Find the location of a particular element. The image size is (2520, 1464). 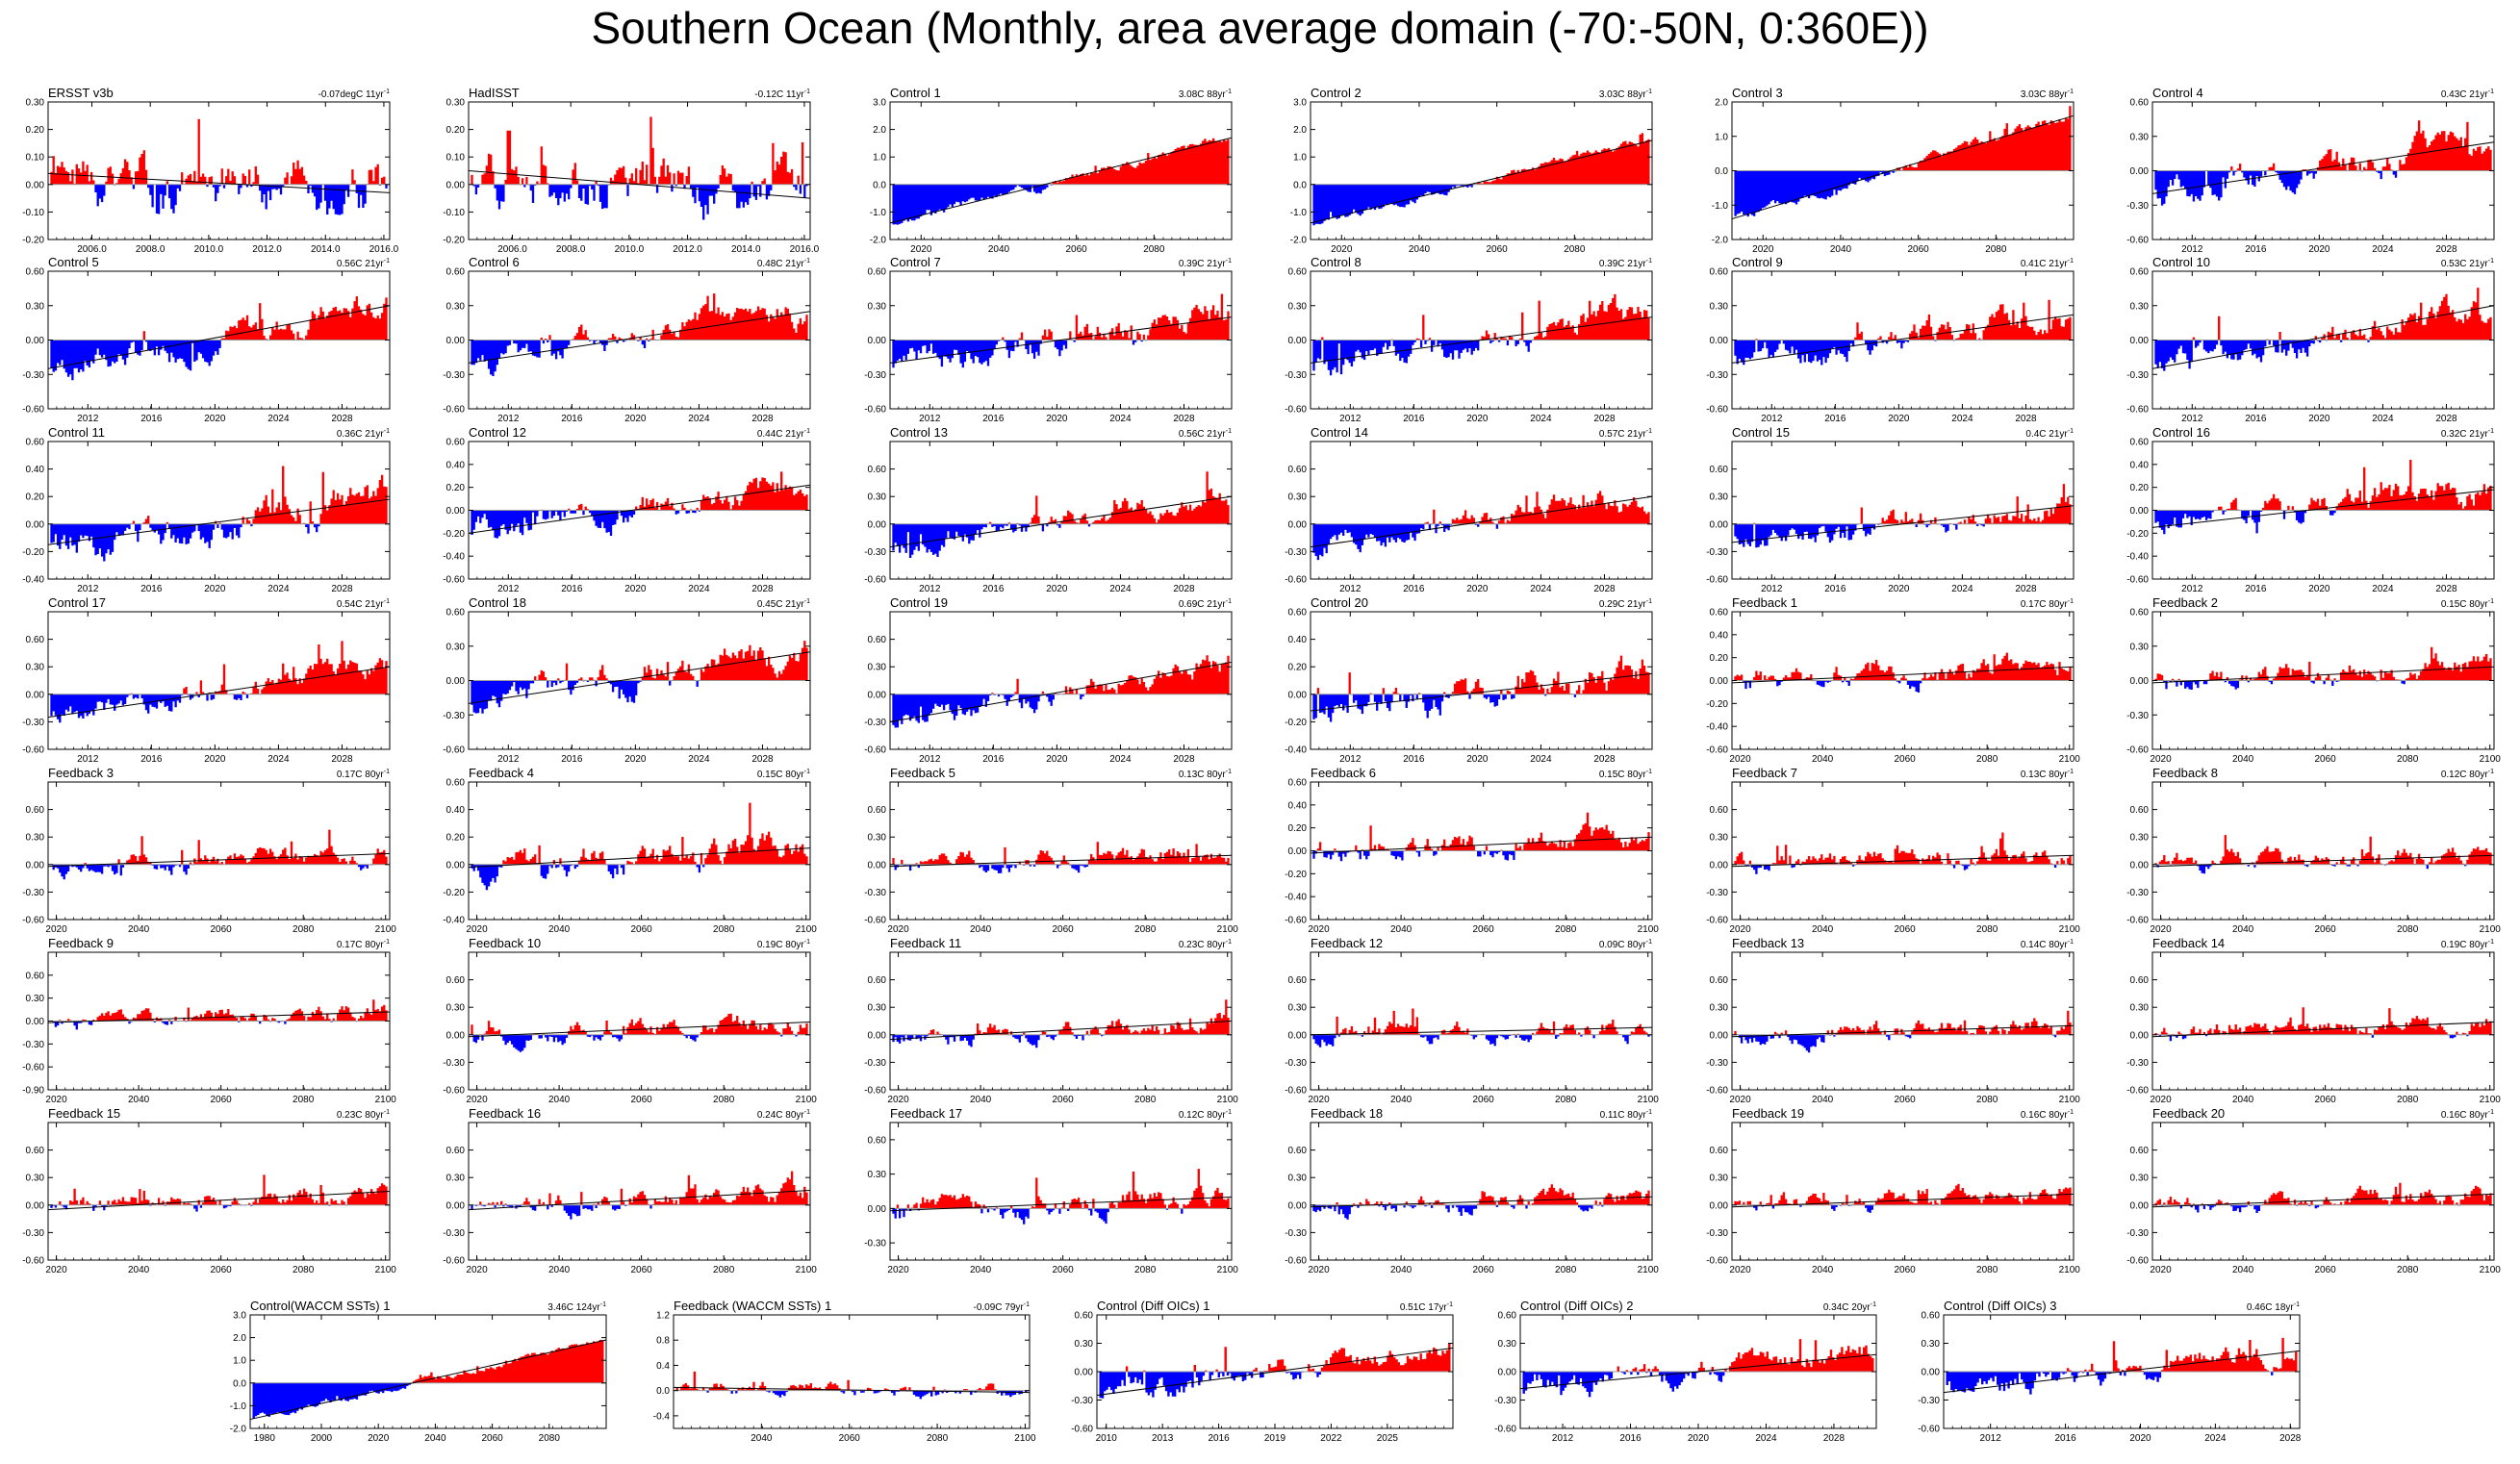

panel-trend: 0.16C 80yr-1 is located at coordinates (2047, 1115).